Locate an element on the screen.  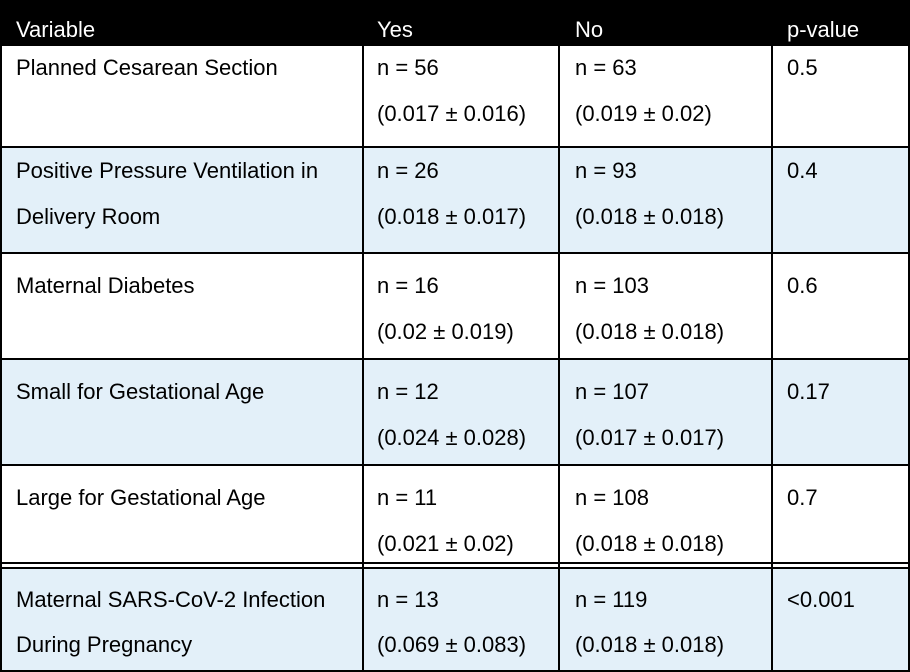
variable-line-1: Maternal SARS-CoV-2 Infection is located at coordinates (171, 599).